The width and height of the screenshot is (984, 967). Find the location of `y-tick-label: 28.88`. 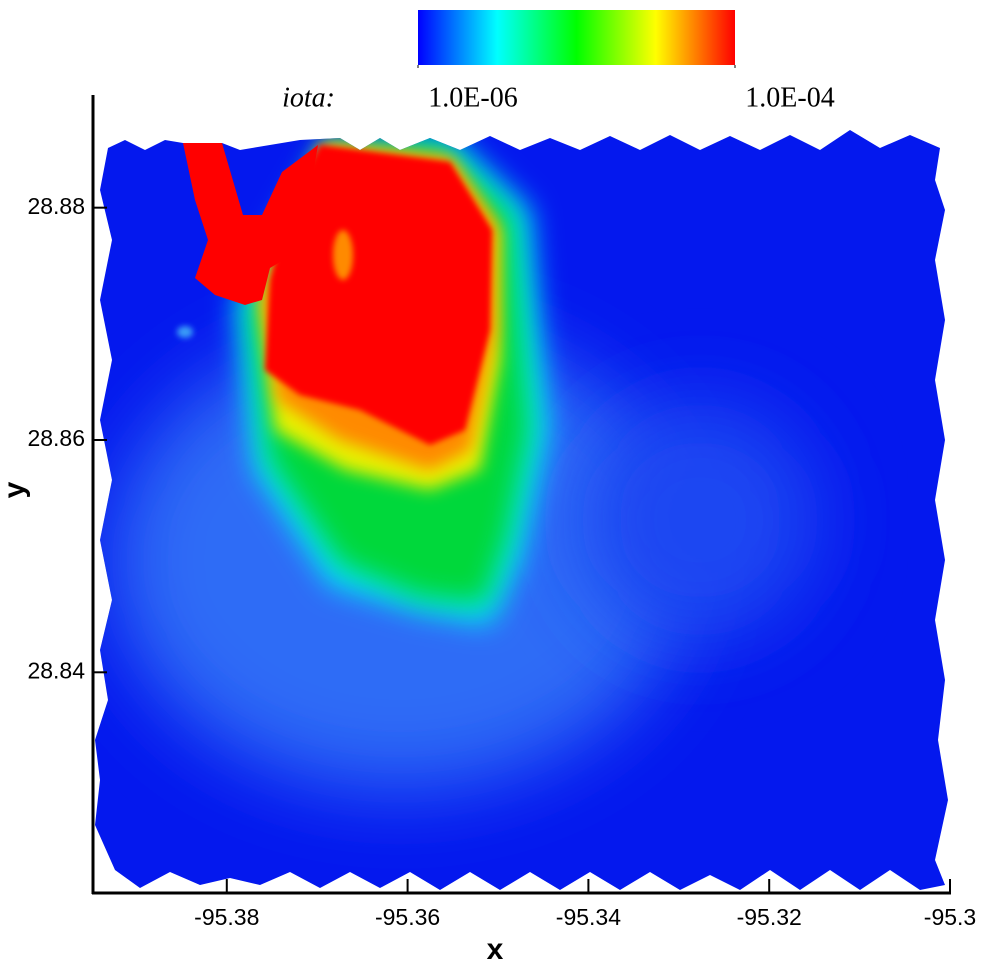

y-tick-label: 28.88 is located at coordinates (56, 206).